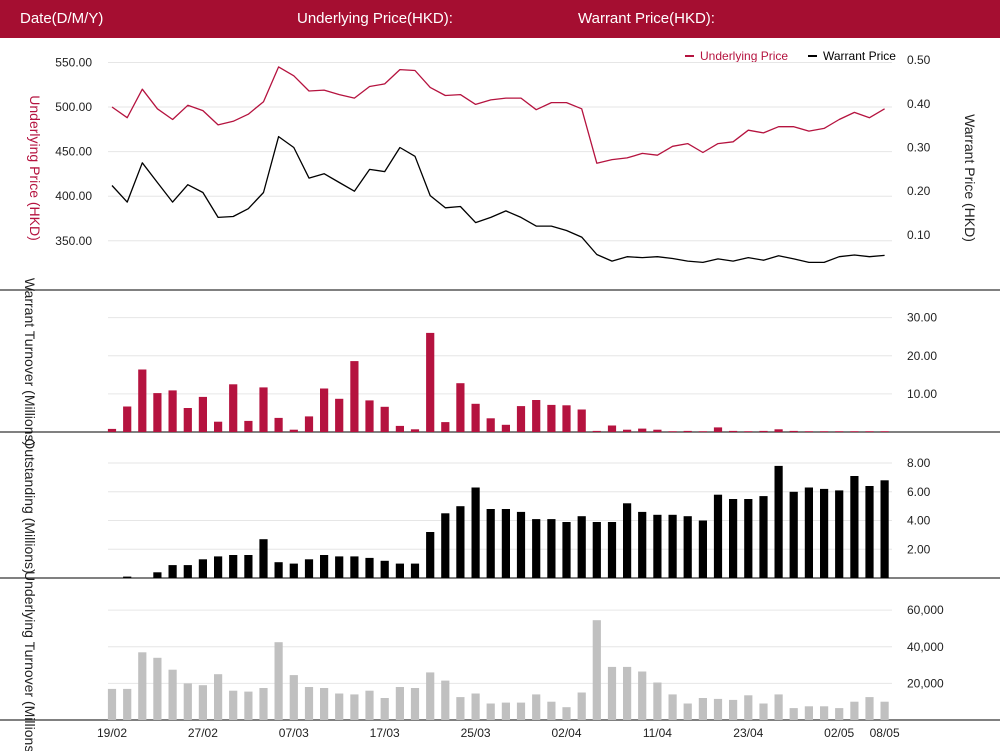 Image resolution: width=1000 pixels, height=751 pixels. What do you see at coordinates (839, 733) in the screenshot?
I see `x-axis-tick-label: 02/05` at bounding box center [839, 733].